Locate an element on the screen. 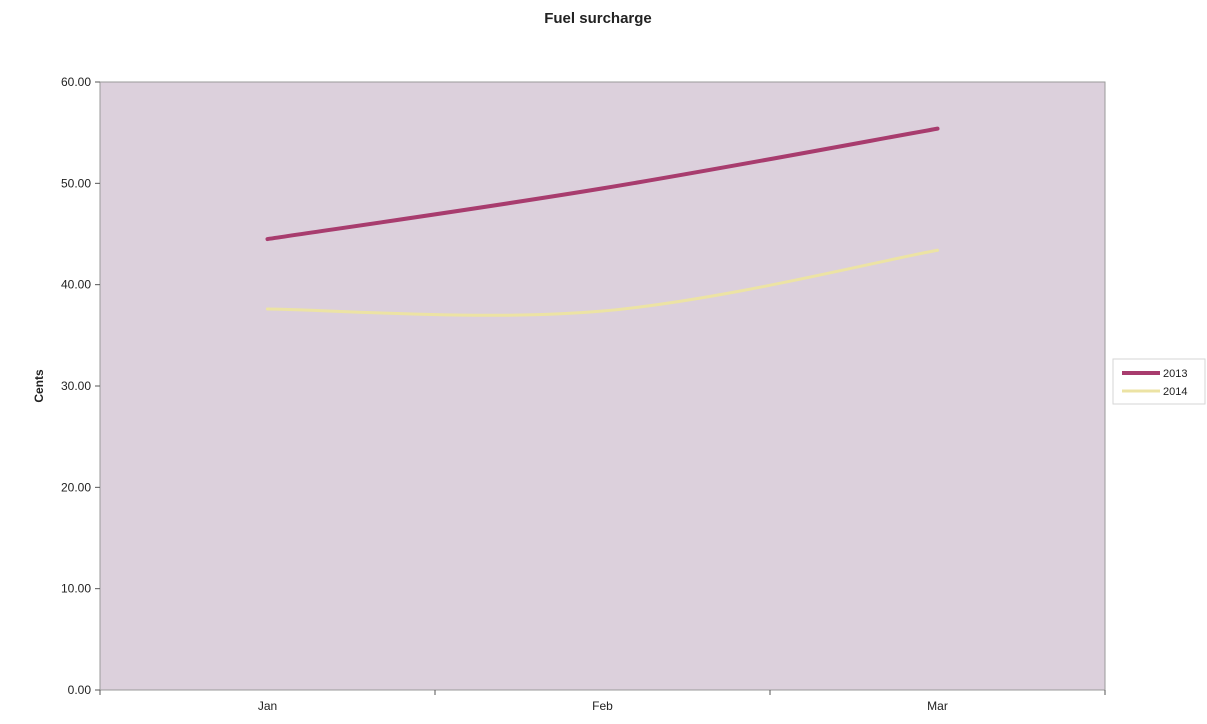 This screenshot has height=724, width=1207. data-point-2013-Jan is located at coordinates (267, 239).